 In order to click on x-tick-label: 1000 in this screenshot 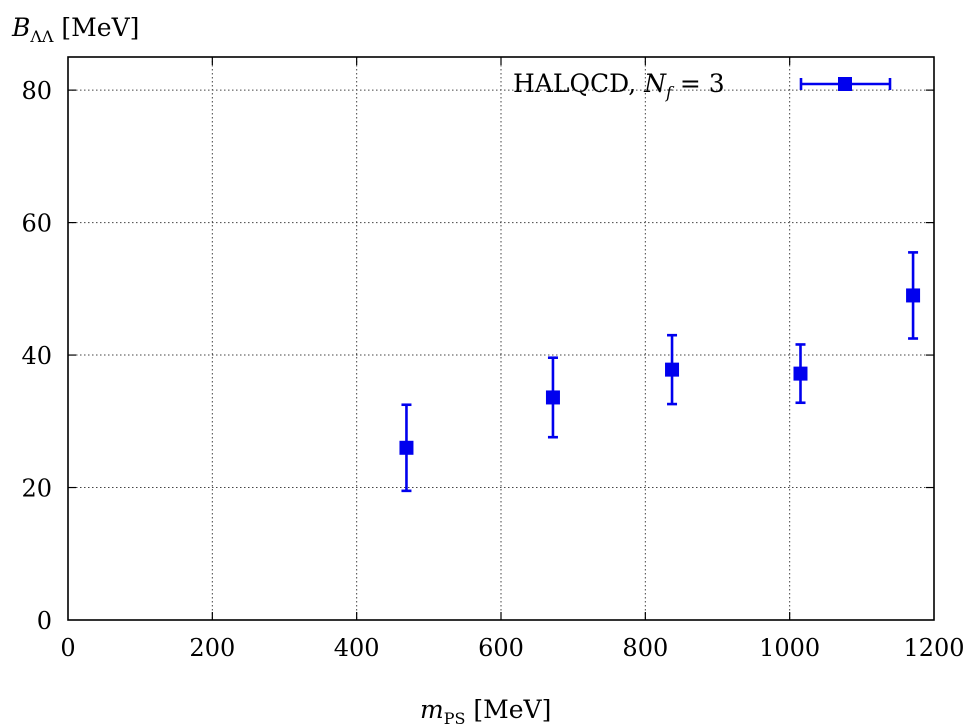, I will do `click(789, 648)`.